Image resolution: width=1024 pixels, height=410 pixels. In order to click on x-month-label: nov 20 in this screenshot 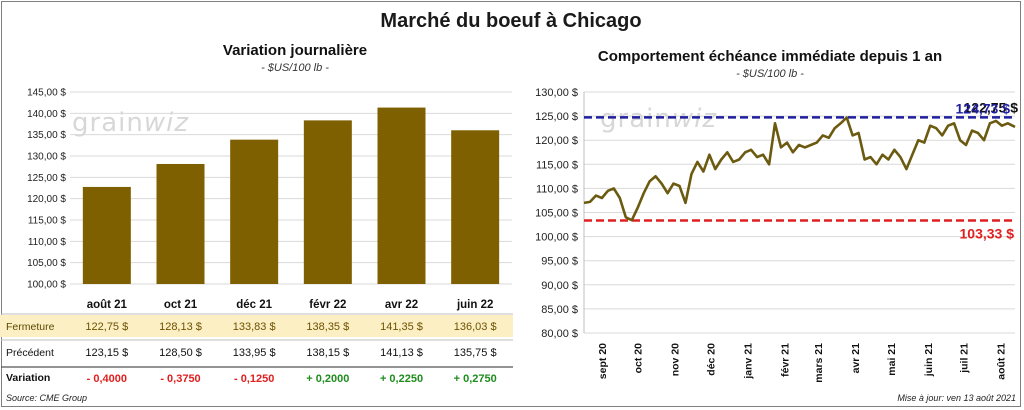, I will do `click(676, 359)`.